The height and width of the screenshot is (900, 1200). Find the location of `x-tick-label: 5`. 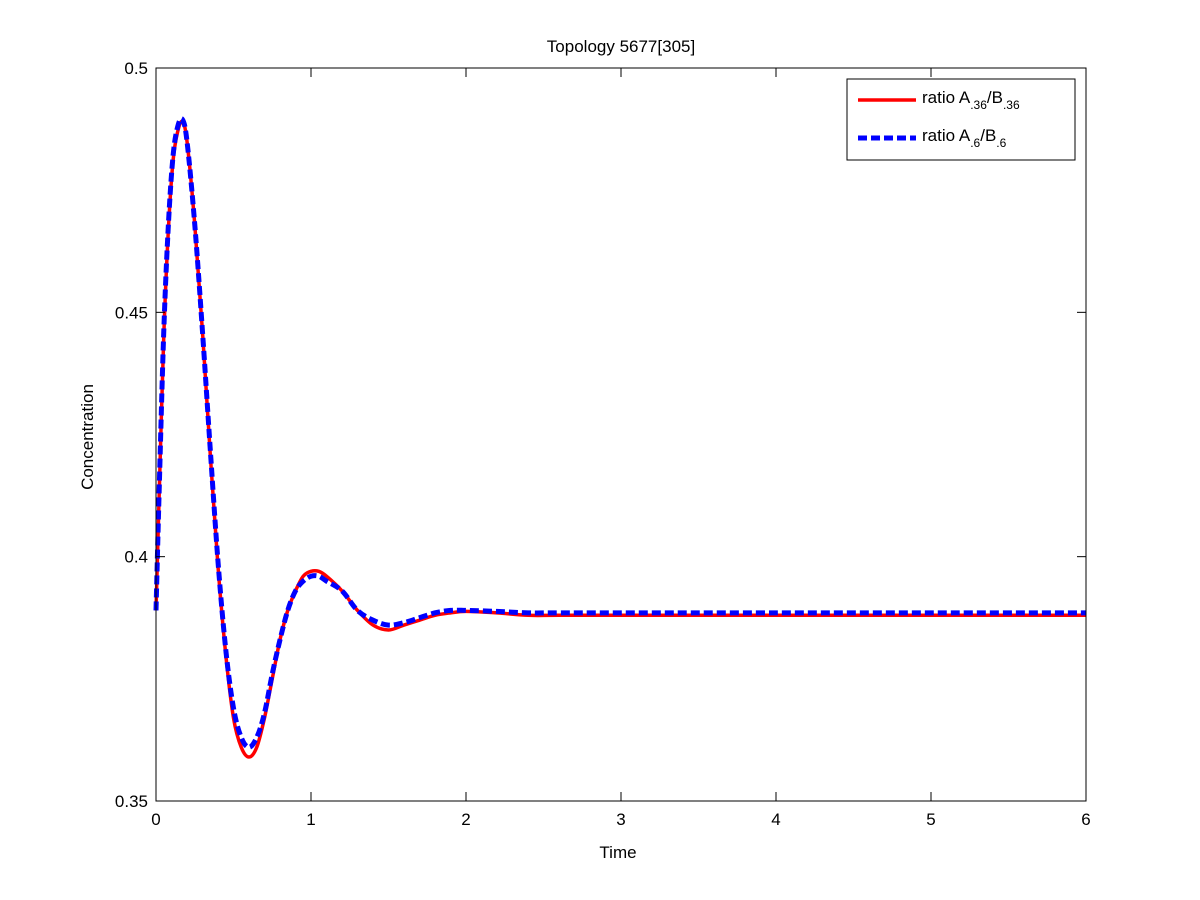

x-tick-label: 5 is located at coordinates (930, 819).